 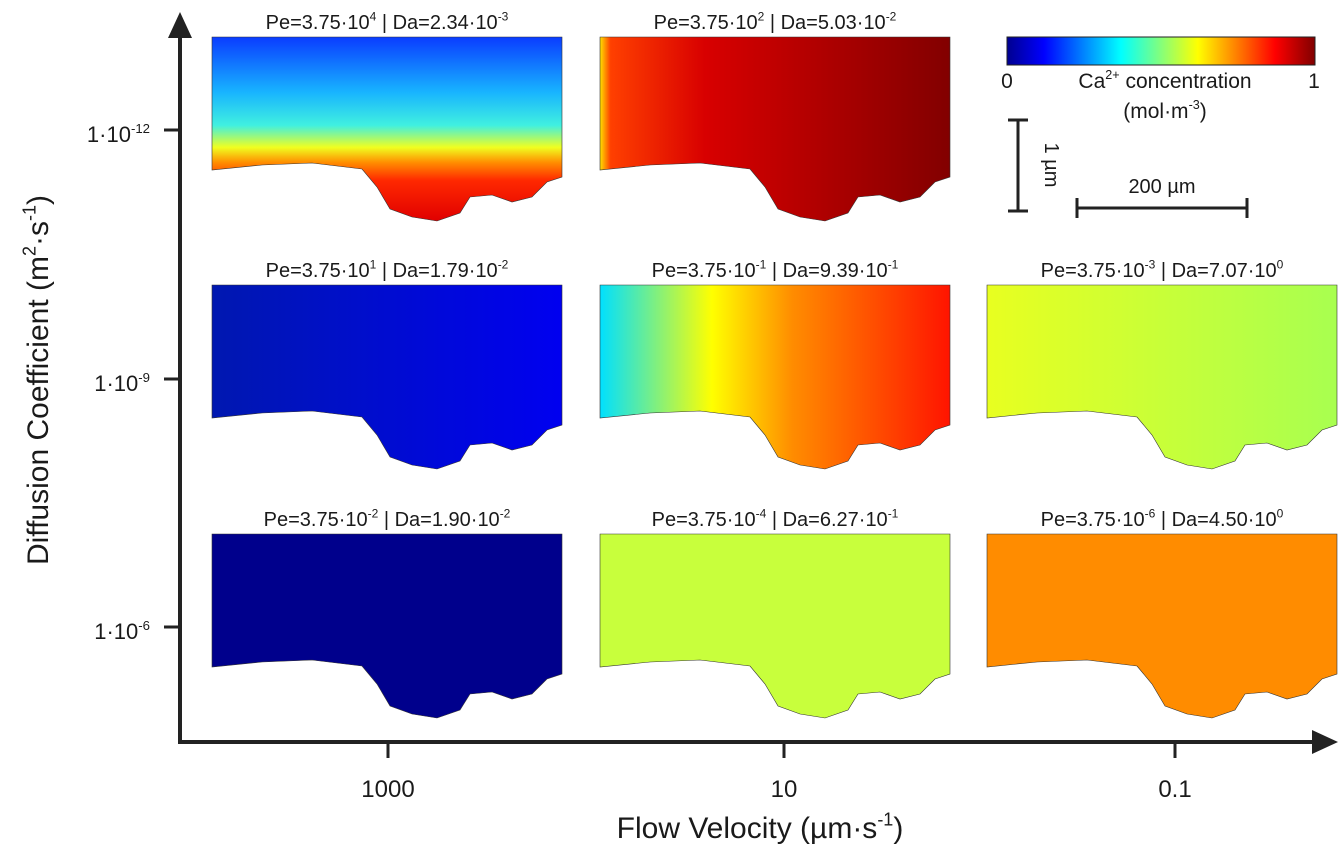 What do you see at coordinates (38, 200) in the screenshot?
I see `y-axis-title-part: )` at bounding box center [38, 200].